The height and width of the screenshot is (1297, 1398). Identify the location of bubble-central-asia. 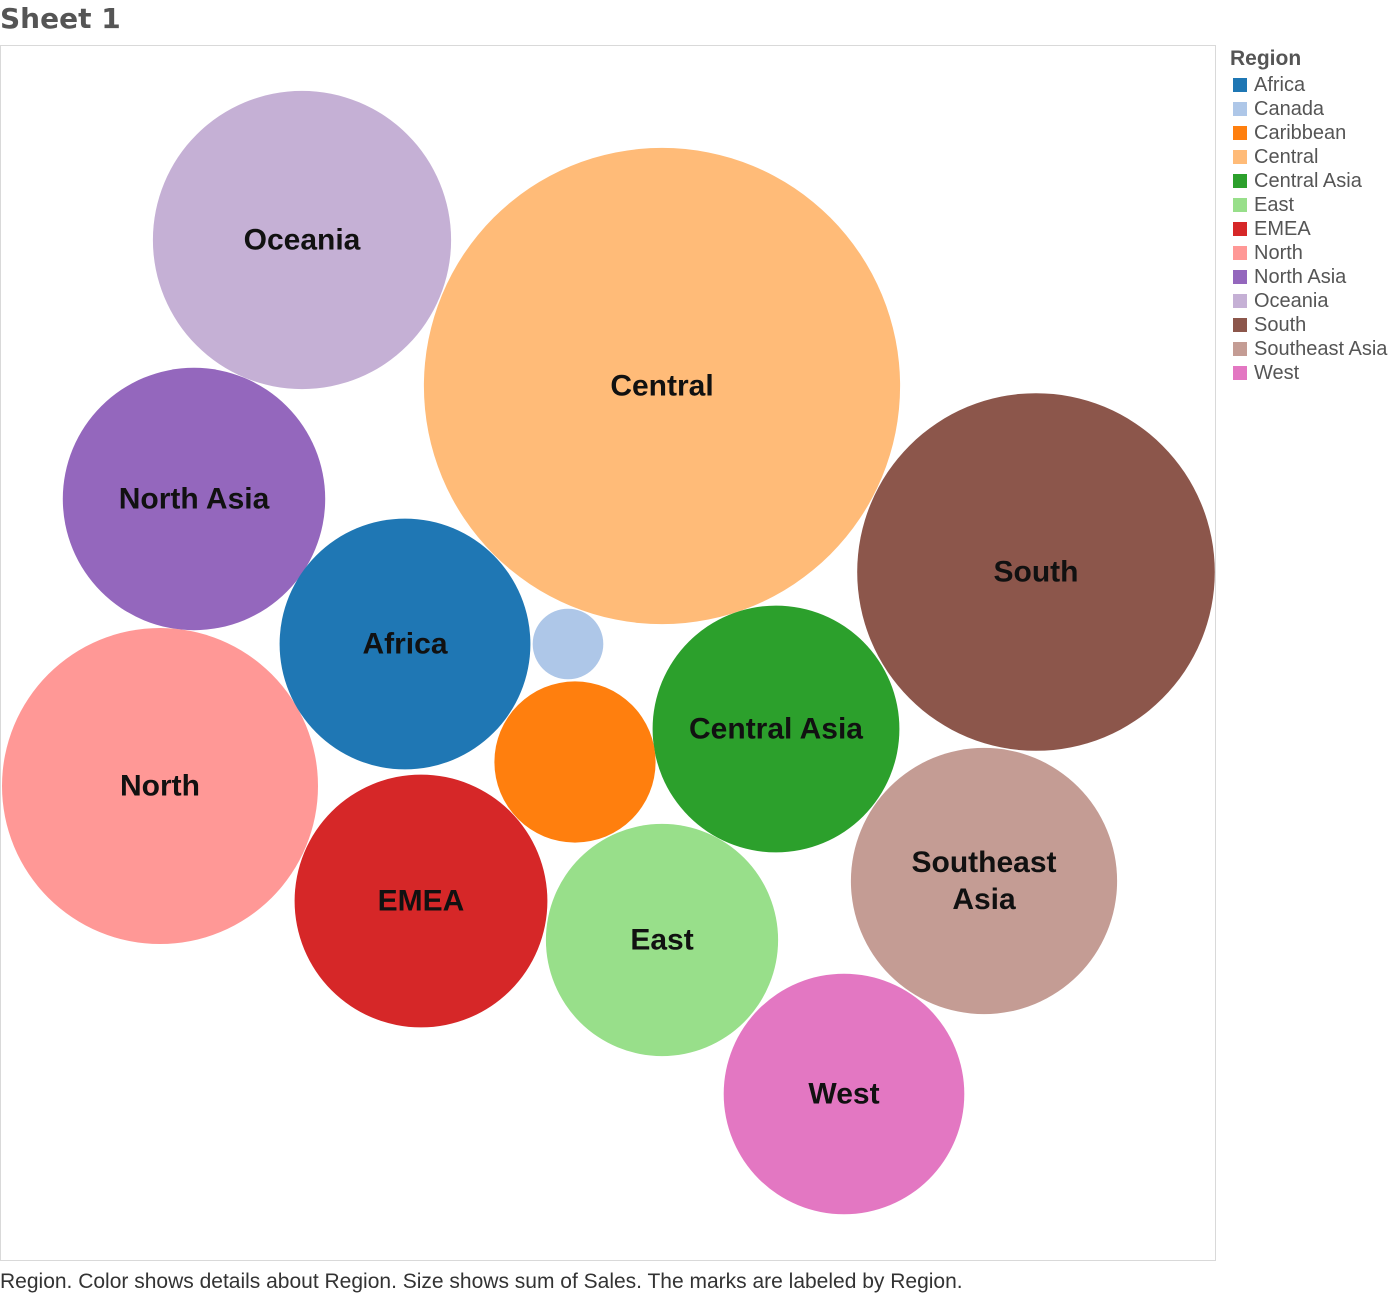
(776, 729).